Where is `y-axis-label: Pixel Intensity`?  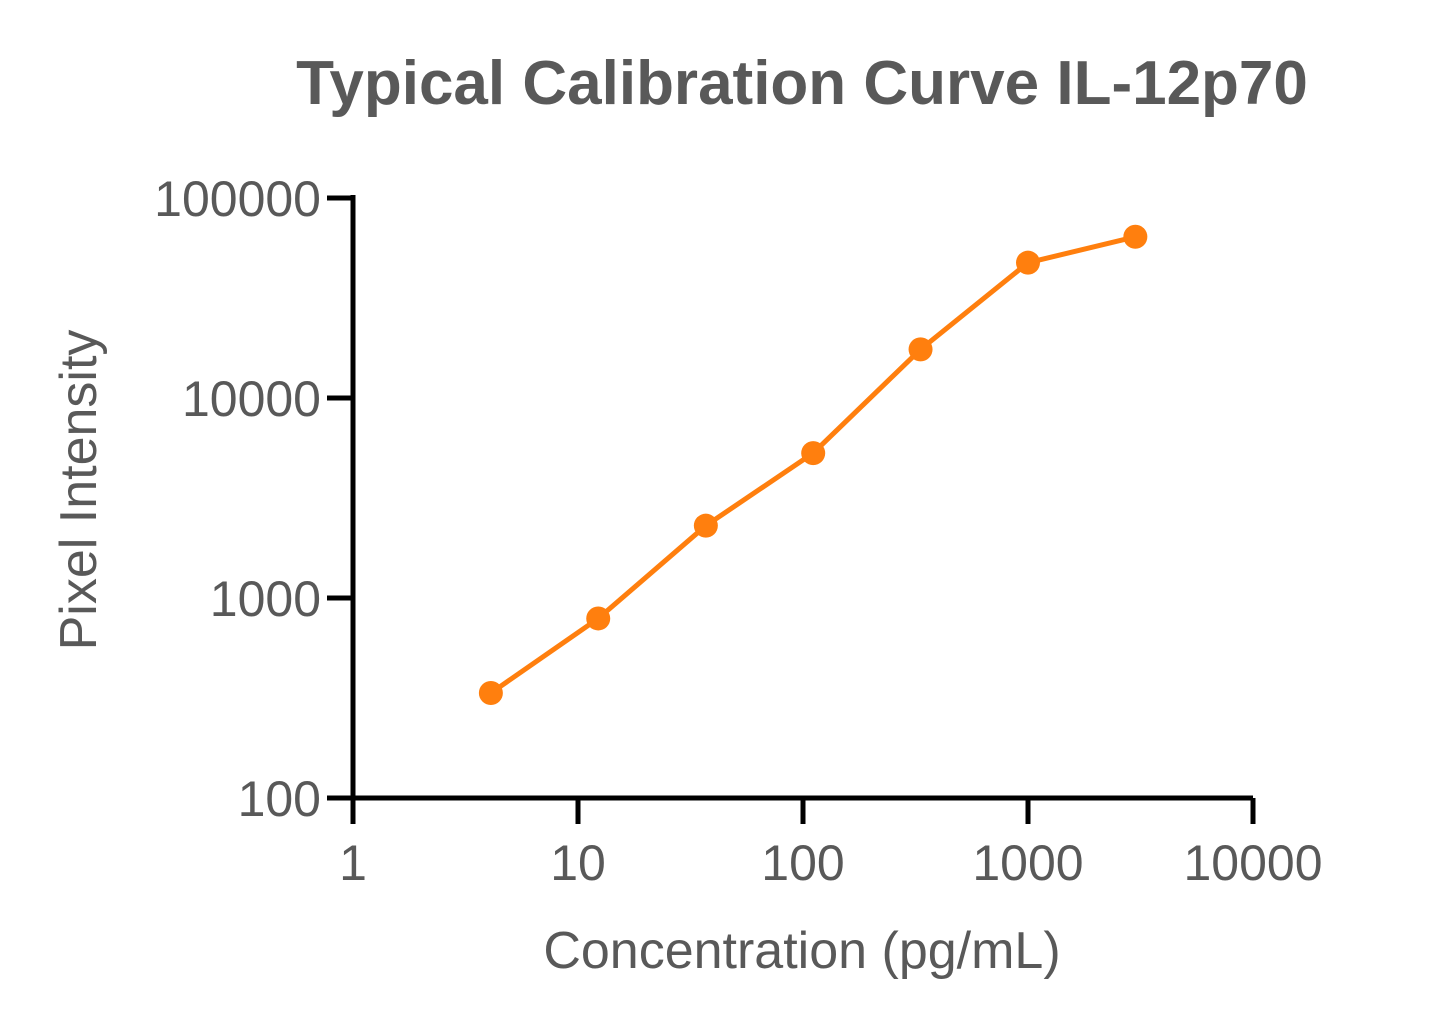
y-axis-label: Pixel Intensity is located at coordinates (79, 490).